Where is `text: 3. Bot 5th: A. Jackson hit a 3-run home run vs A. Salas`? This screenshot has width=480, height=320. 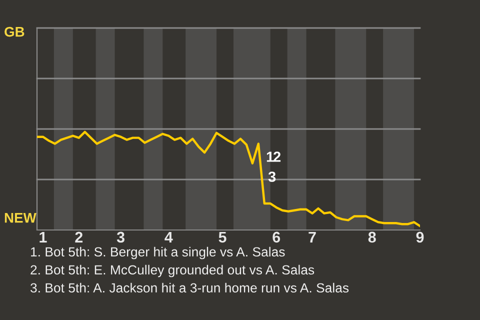 text: 3. Bot 5th: A. Jackson hit a 3-run home run vs A. Salas is located at coordinates (189, 287).